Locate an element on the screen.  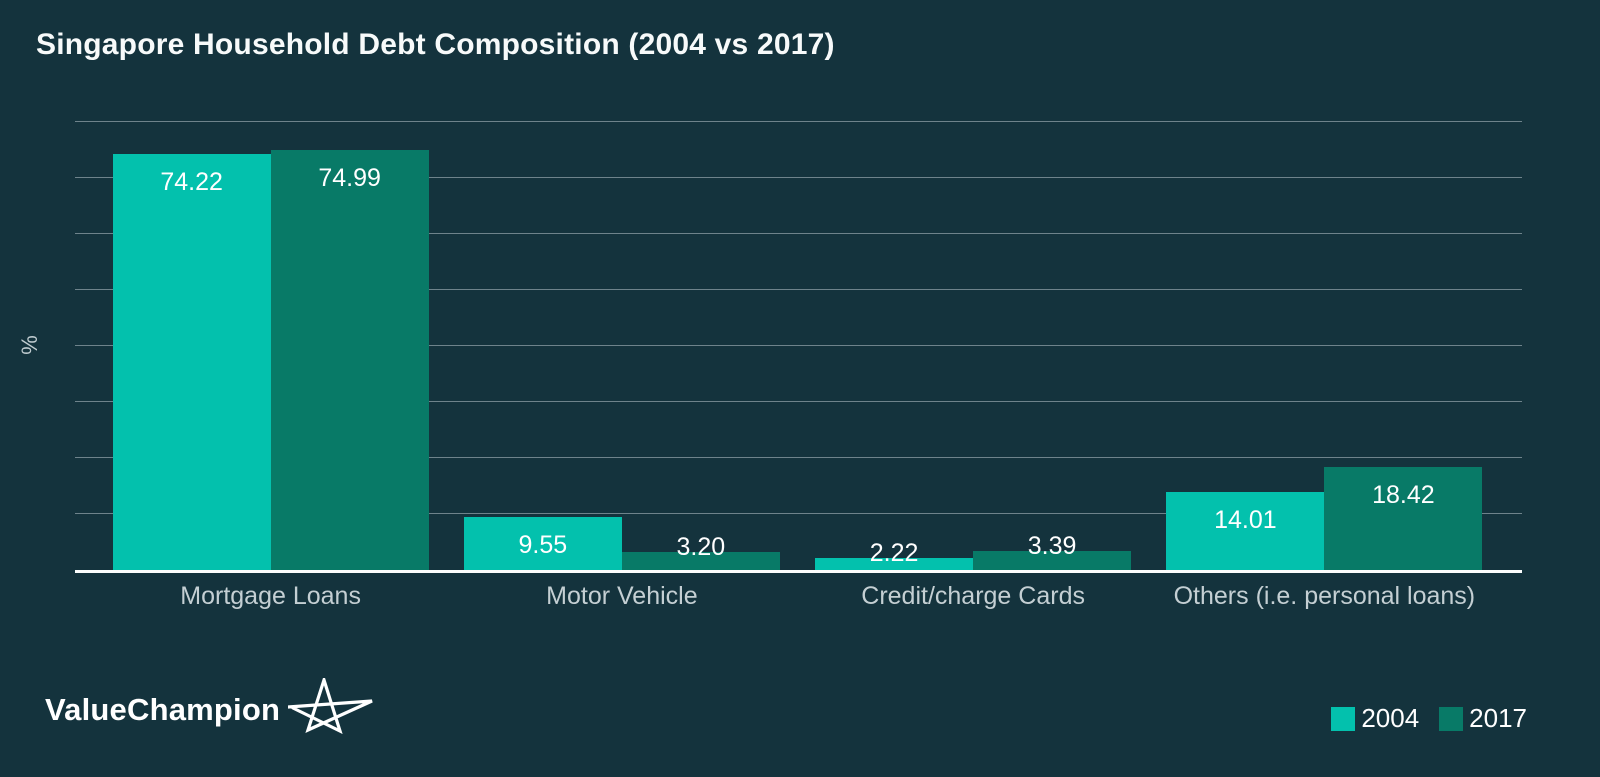
bar-value-label-2017-credit-charge-cards: 3.39 is located at coordinates (1052, 546).